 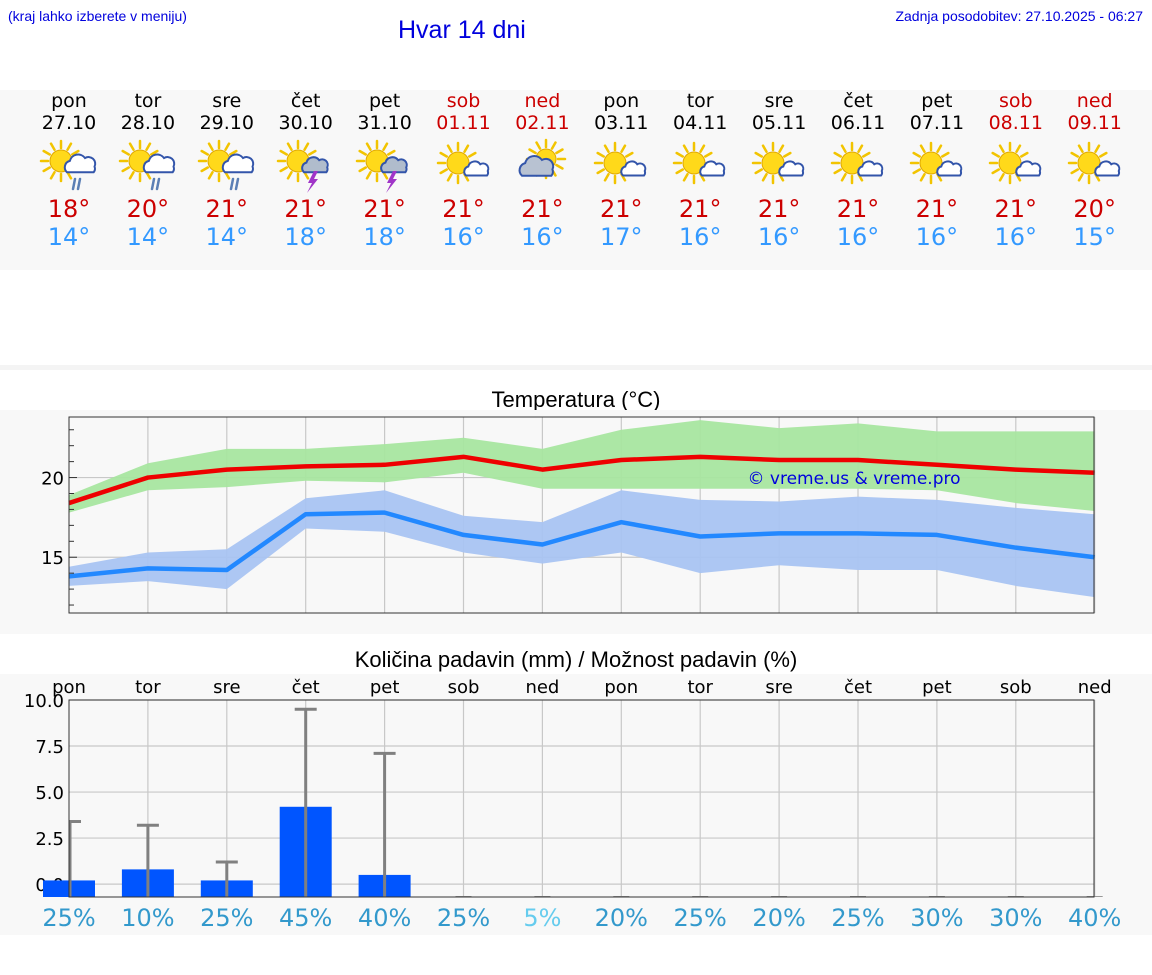 What do you see at coordinates (858, 687) in the screenshot?
I see `day-axis-label: čet` at bounding box center [858, 687].